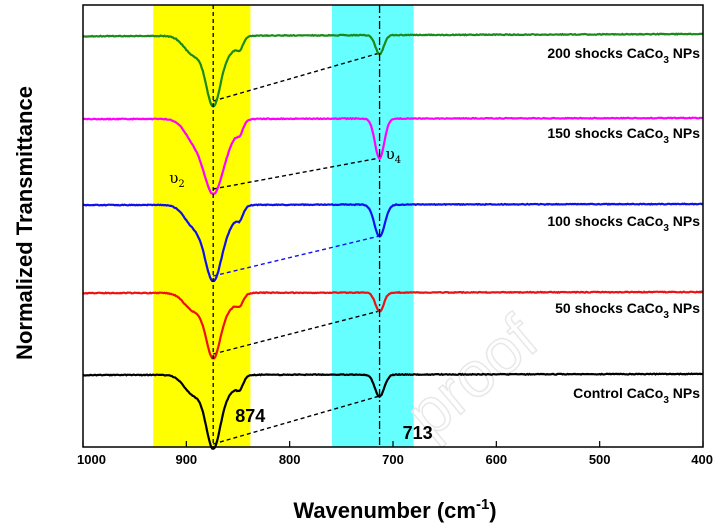 The image size is (719, 531). What do you see at coordinates (186, 459) in the screenshot?
I see `x-tick-label-900: 900` at bounding box center [186, 459].